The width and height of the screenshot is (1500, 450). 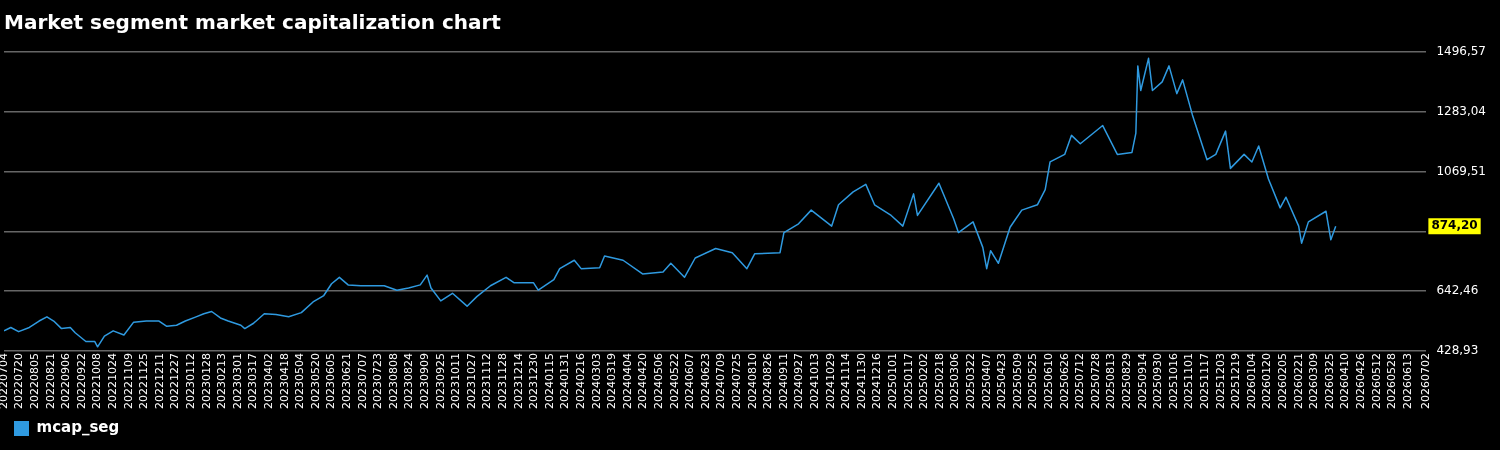 I want to click on x-tick-label: 20241216, so click(x=877, y=381).